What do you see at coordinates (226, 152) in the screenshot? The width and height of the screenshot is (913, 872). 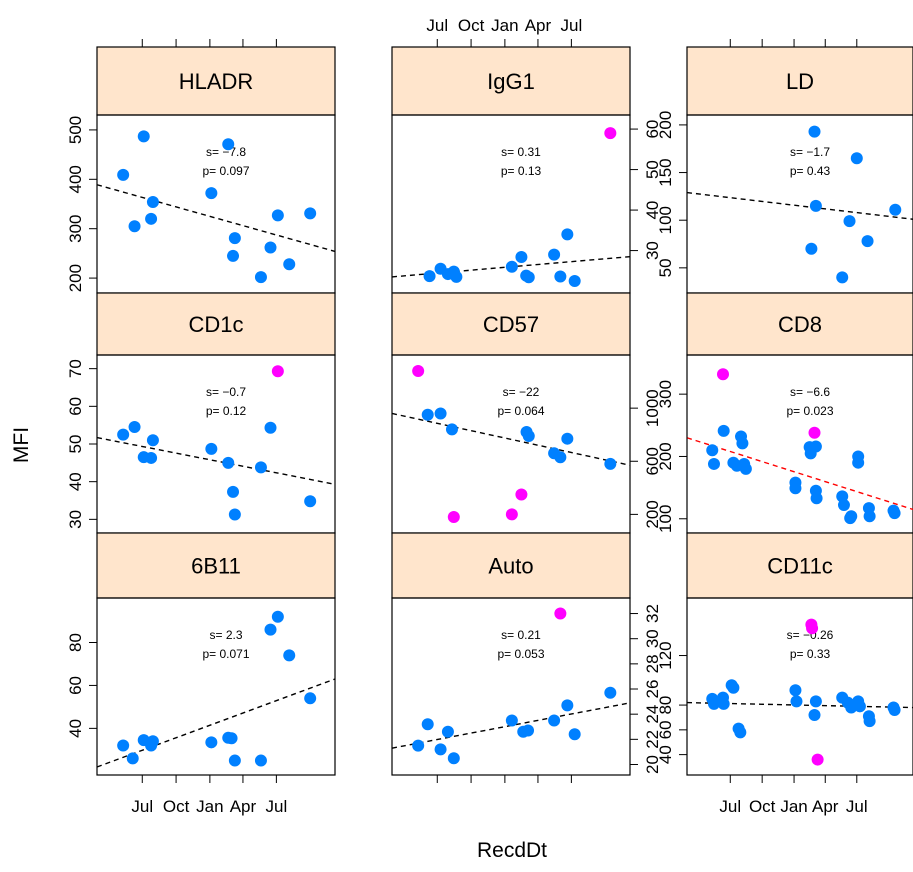 I see `slope-label-hladr: s= −7.8` at bounding box center [226, 152].